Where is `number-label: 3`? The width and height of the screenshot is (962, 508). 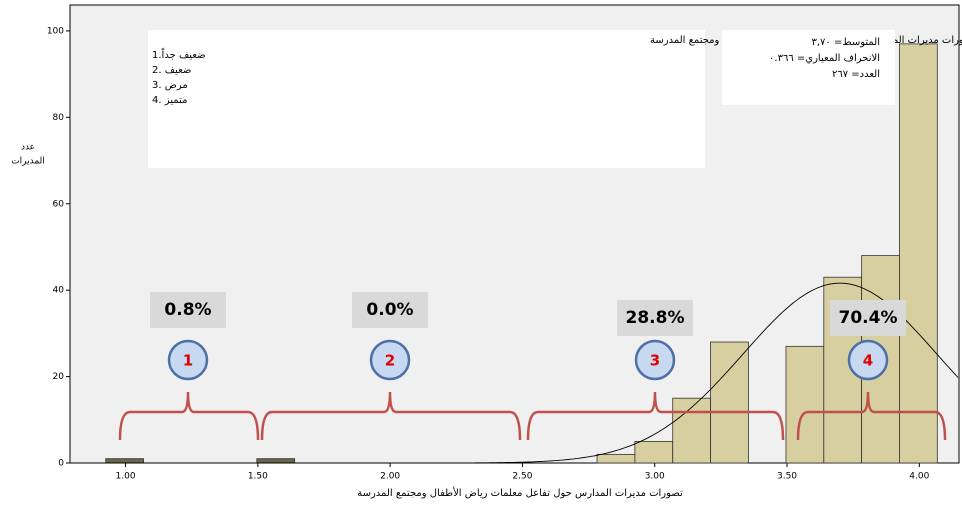
number-label: 3 is located at coordinates (655, 361).